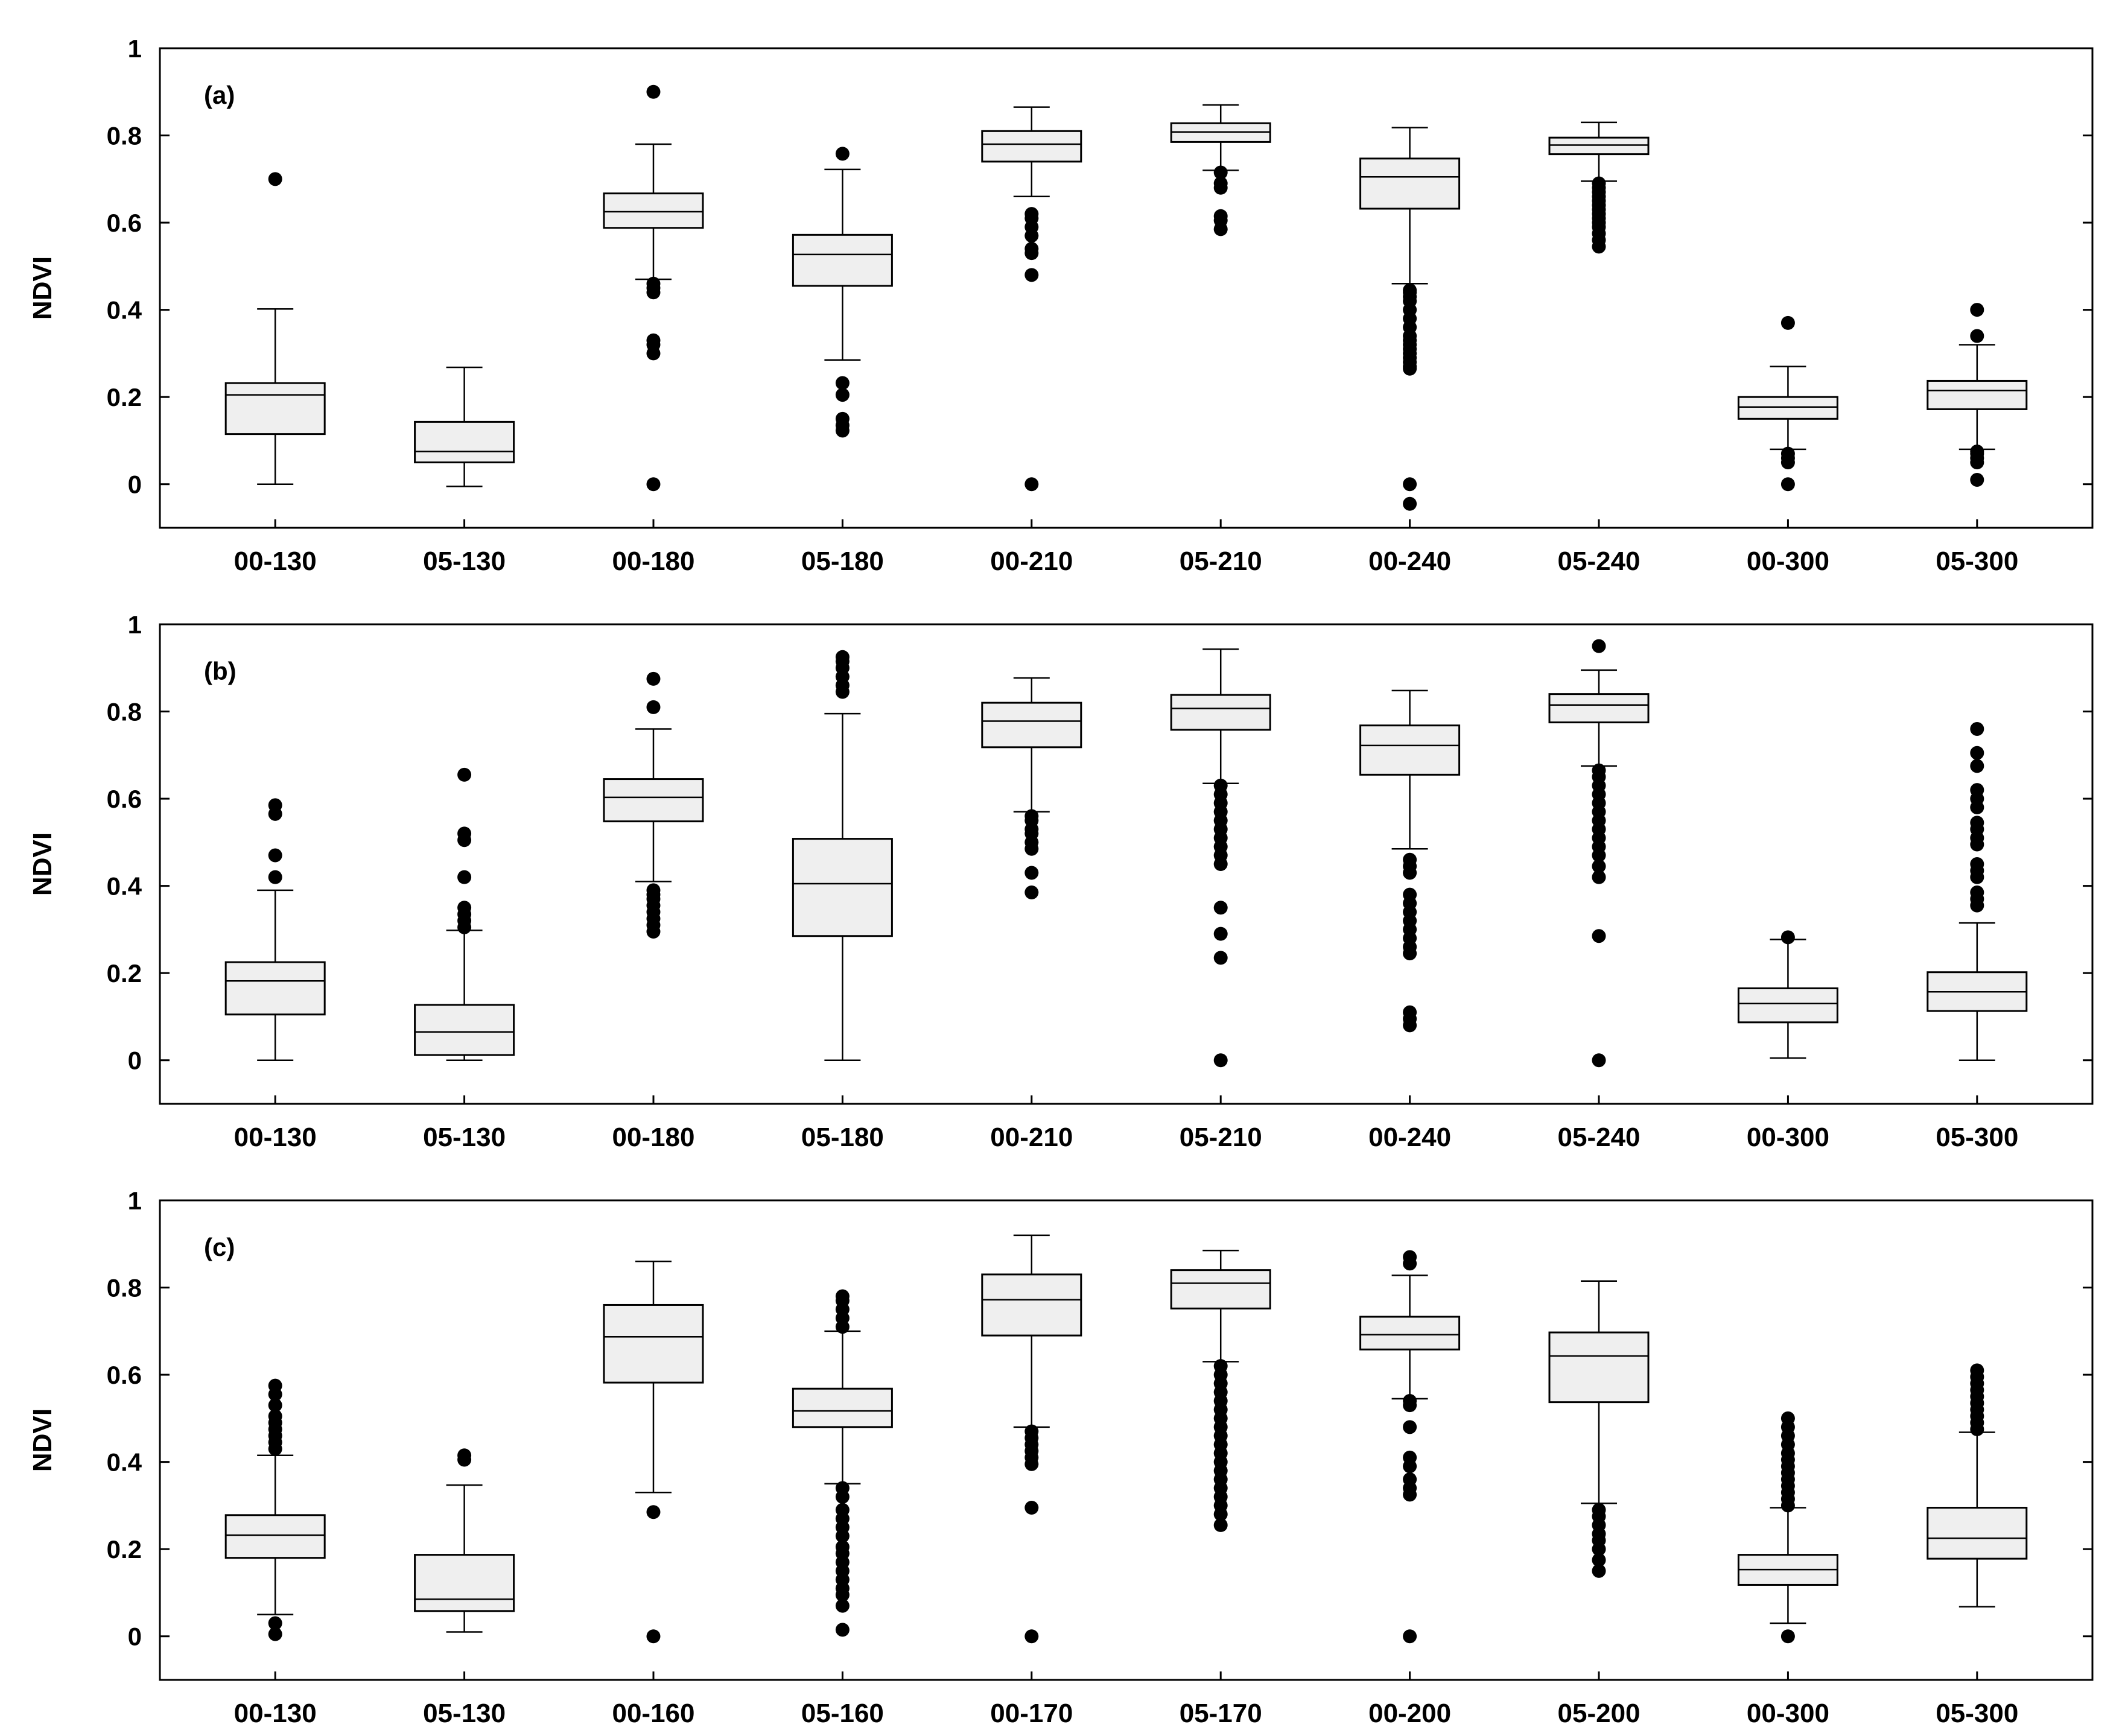  What do you see at coordinates (1409, 1137) in the screenshot?
I see `category-label: 00-240` at bounding box center [1409, 1137].